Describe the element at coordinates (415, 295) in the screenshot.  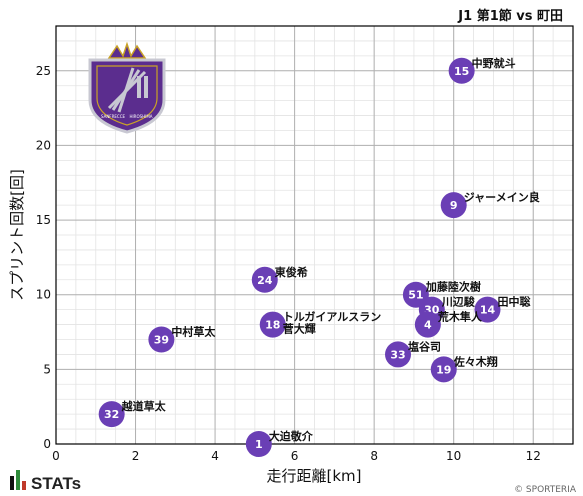
I see `point-number: 51` at that location.